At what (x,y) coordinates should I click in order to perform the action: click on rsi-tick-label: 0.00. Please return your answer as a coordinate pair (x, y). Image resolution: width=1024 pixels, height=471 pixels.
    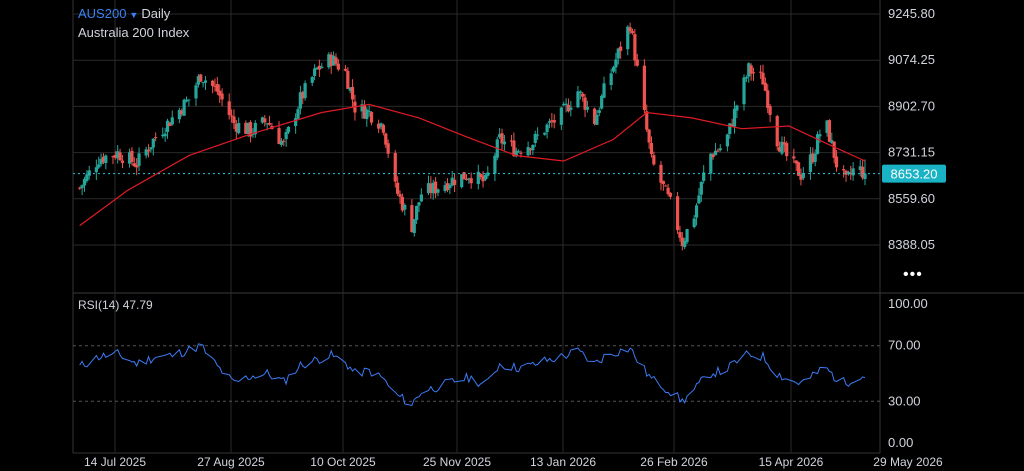
    Looking at the image, I should click on (900, 442).